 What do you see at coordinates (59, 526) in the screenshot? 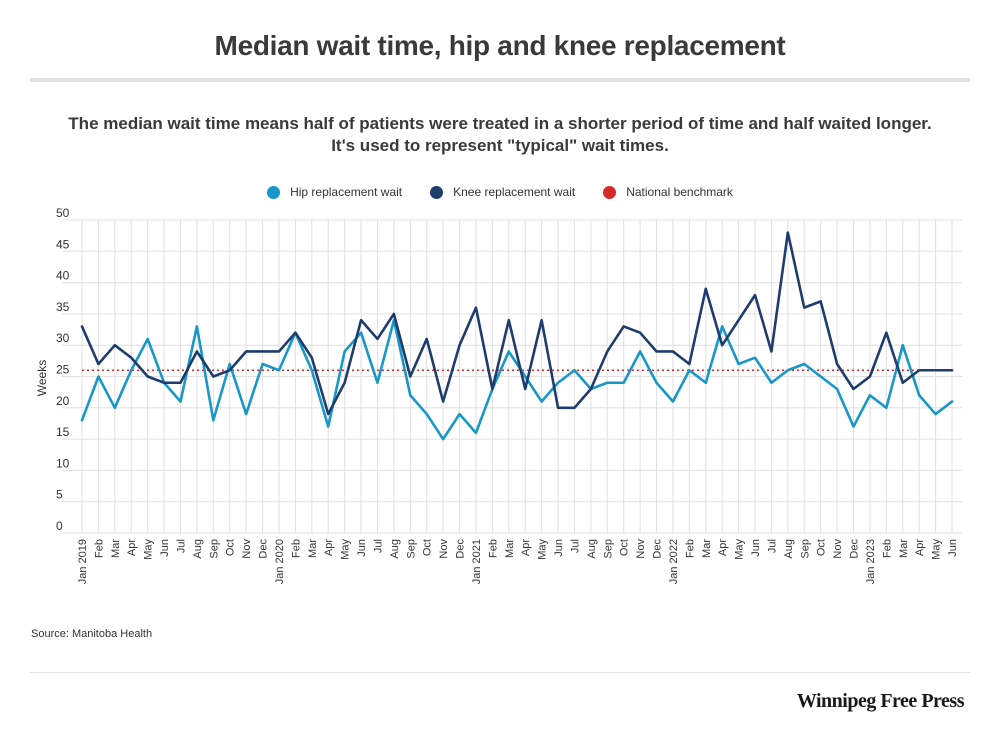
I see `y-tick-label: 0` at bounding box center [59, 526].